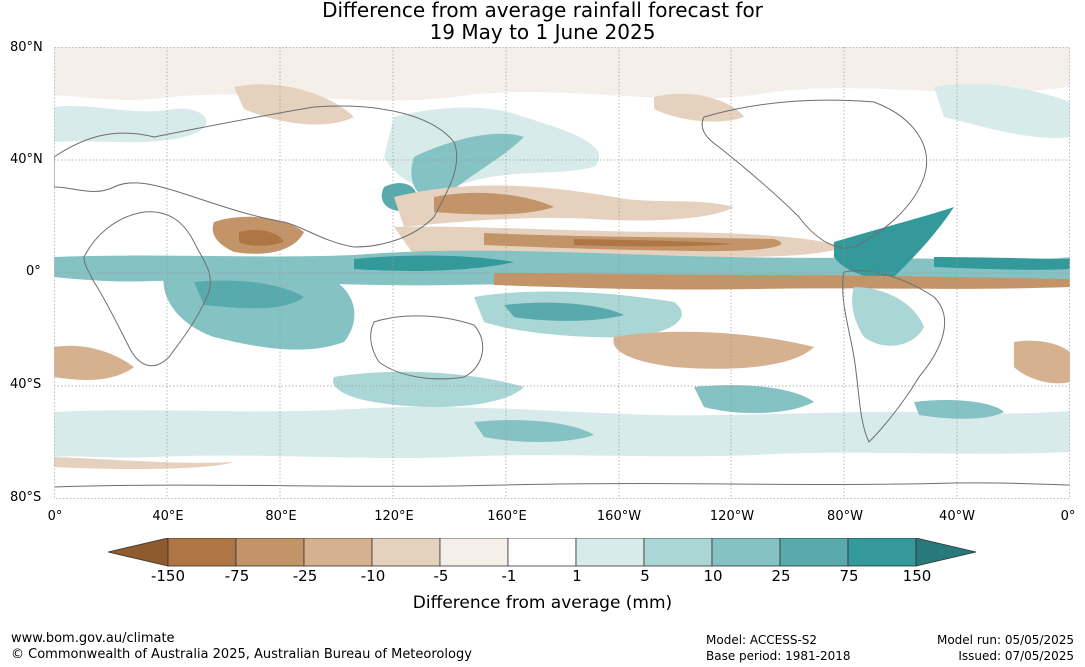 Image resolution: width=1085 pixels, height=667 pixels. Describe the element at coordinates (147, 289) in the screenshot. I see `africa-outline` at that location.